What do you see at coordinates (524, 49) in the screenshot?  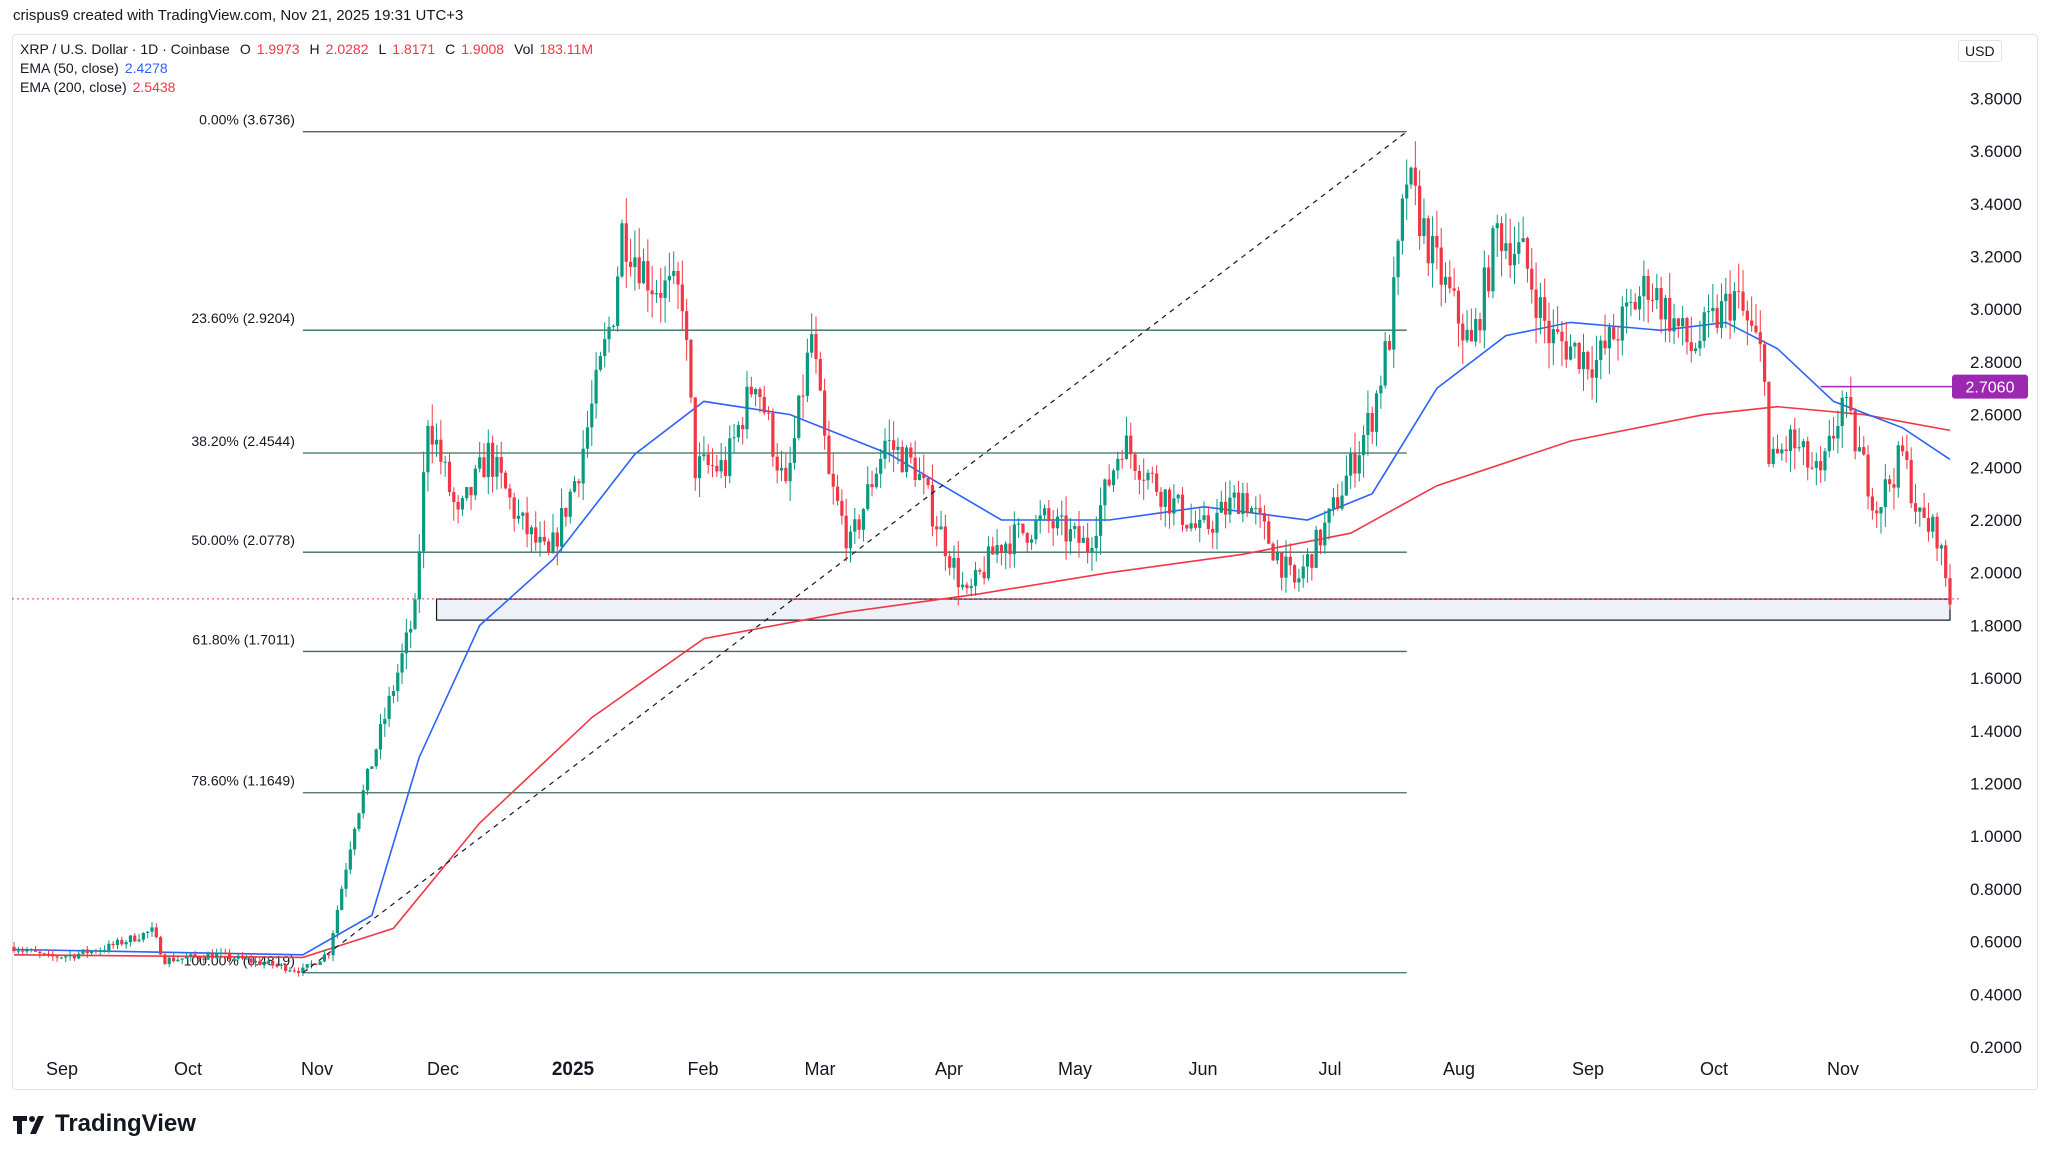 I see `volume-label: Vol` at bounding box center [524, 49].